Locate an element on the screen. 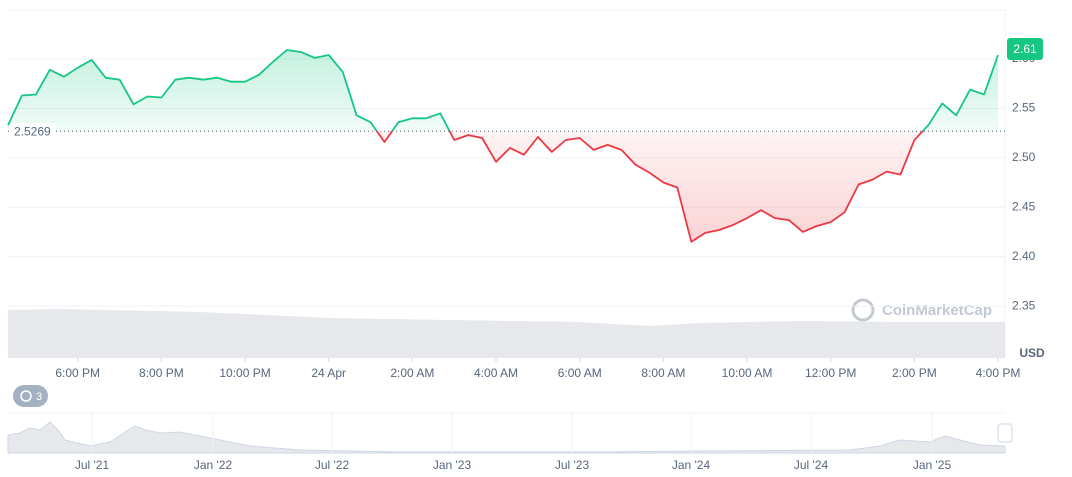  y-tick-label: 2.50 is located at coordinates (1024, 157).